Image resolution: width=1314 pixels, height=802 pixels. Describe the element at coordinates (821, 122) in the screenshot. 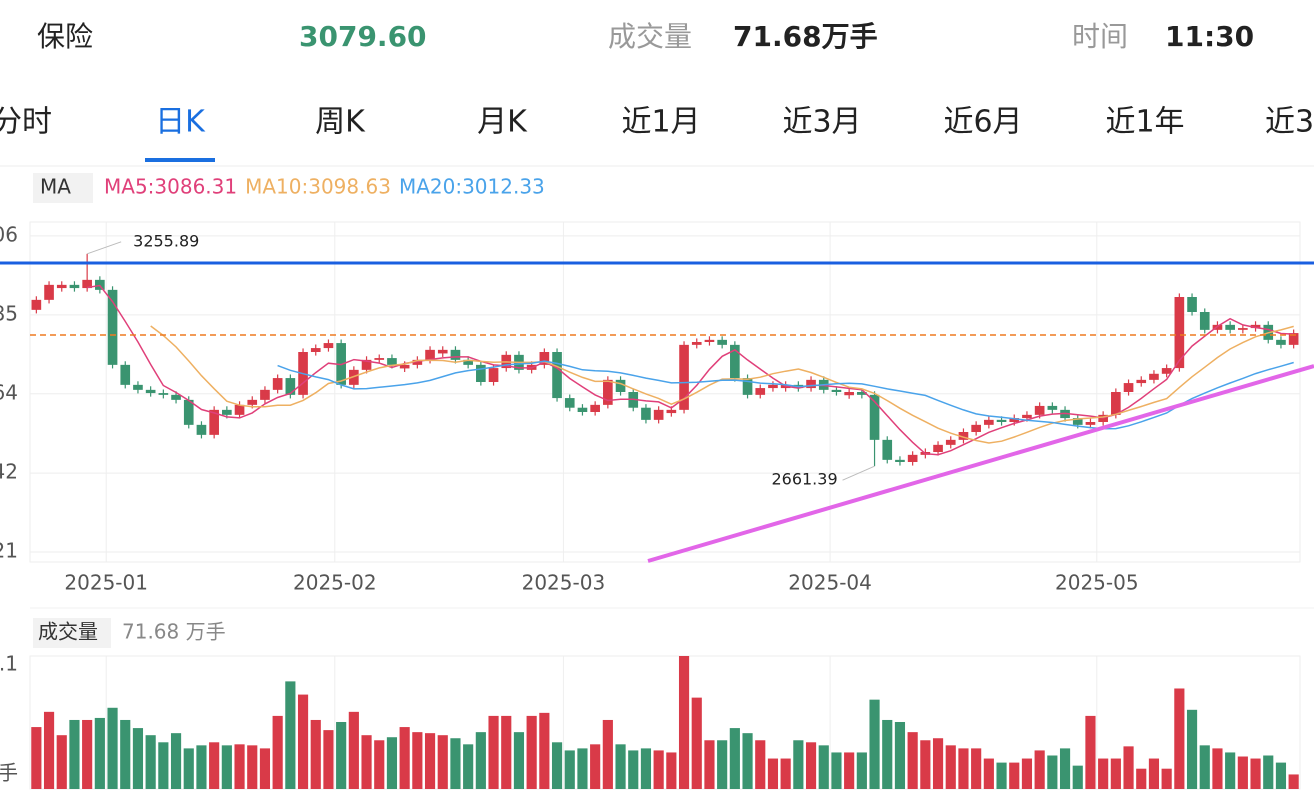

I see `tab: 近3月` at that location.